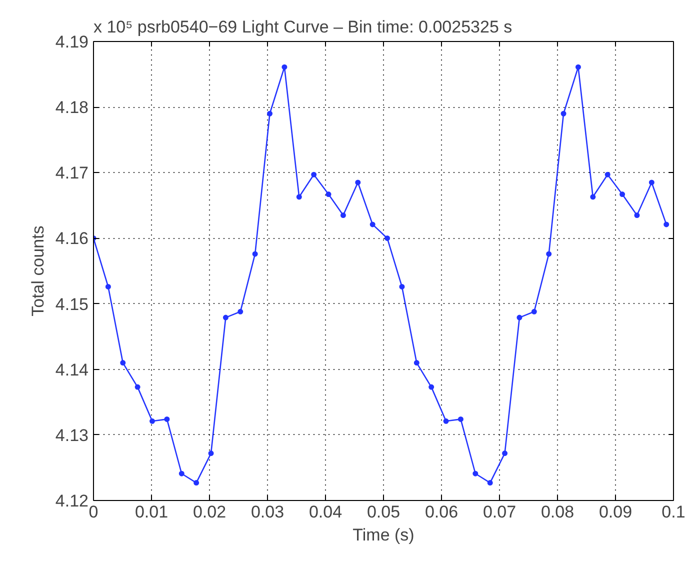  What do you see at coordinates (151, 512) in the screenshot?
I see `x-tick-label: 0.01` at bounding box center [151, 512].